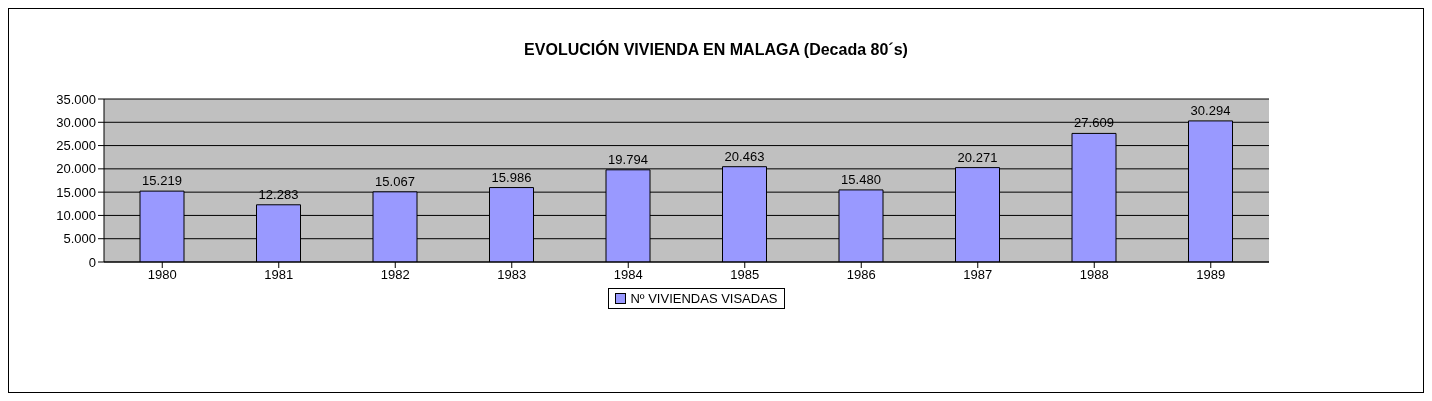 The height and width of the screenshot is (401, 1432). I want to click on x-tick-label: 1986, so click(861, 275).